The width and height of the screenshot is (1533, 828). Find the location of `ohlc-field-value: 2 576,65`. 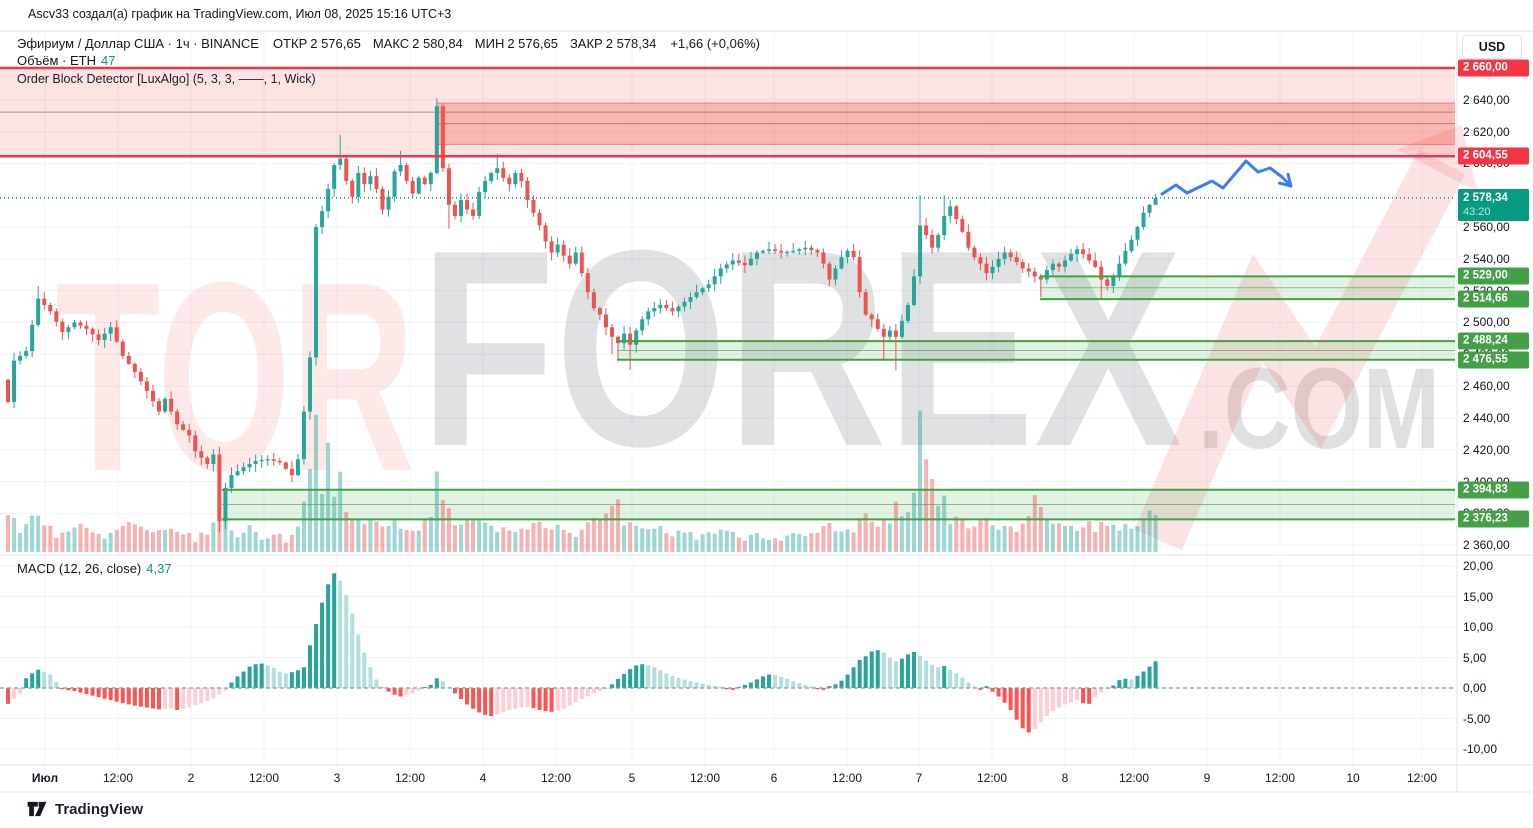

ohlc-field-value: 2 576,65 is located at coordinates (532, 43).